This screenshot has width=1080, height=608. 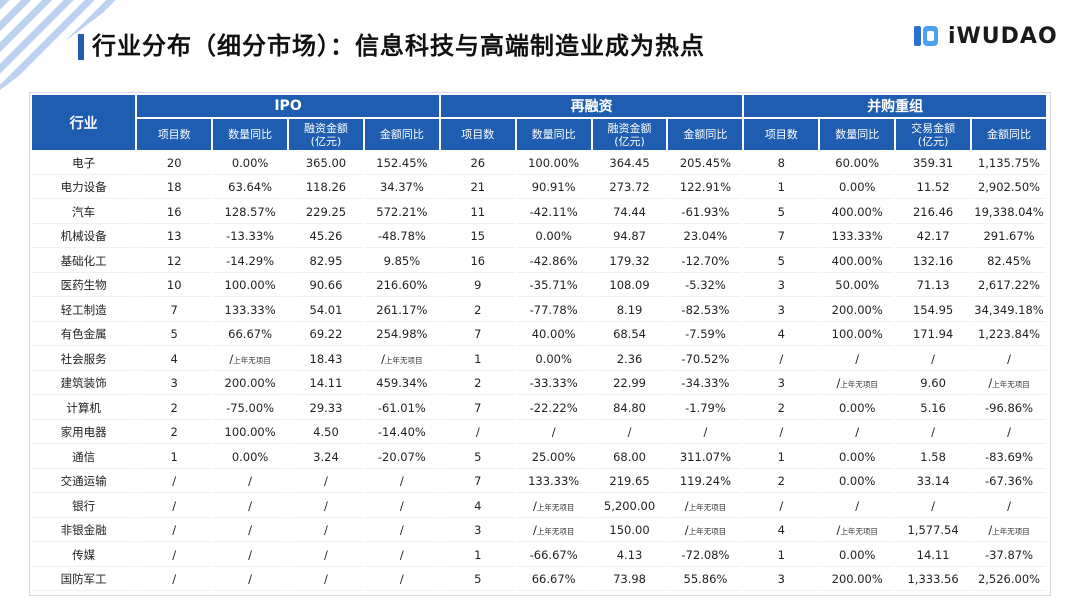 What do you see at coordinates (174, 163) in the screenshot?
I see `data-cell: 20` at bounding box center [174, 163].